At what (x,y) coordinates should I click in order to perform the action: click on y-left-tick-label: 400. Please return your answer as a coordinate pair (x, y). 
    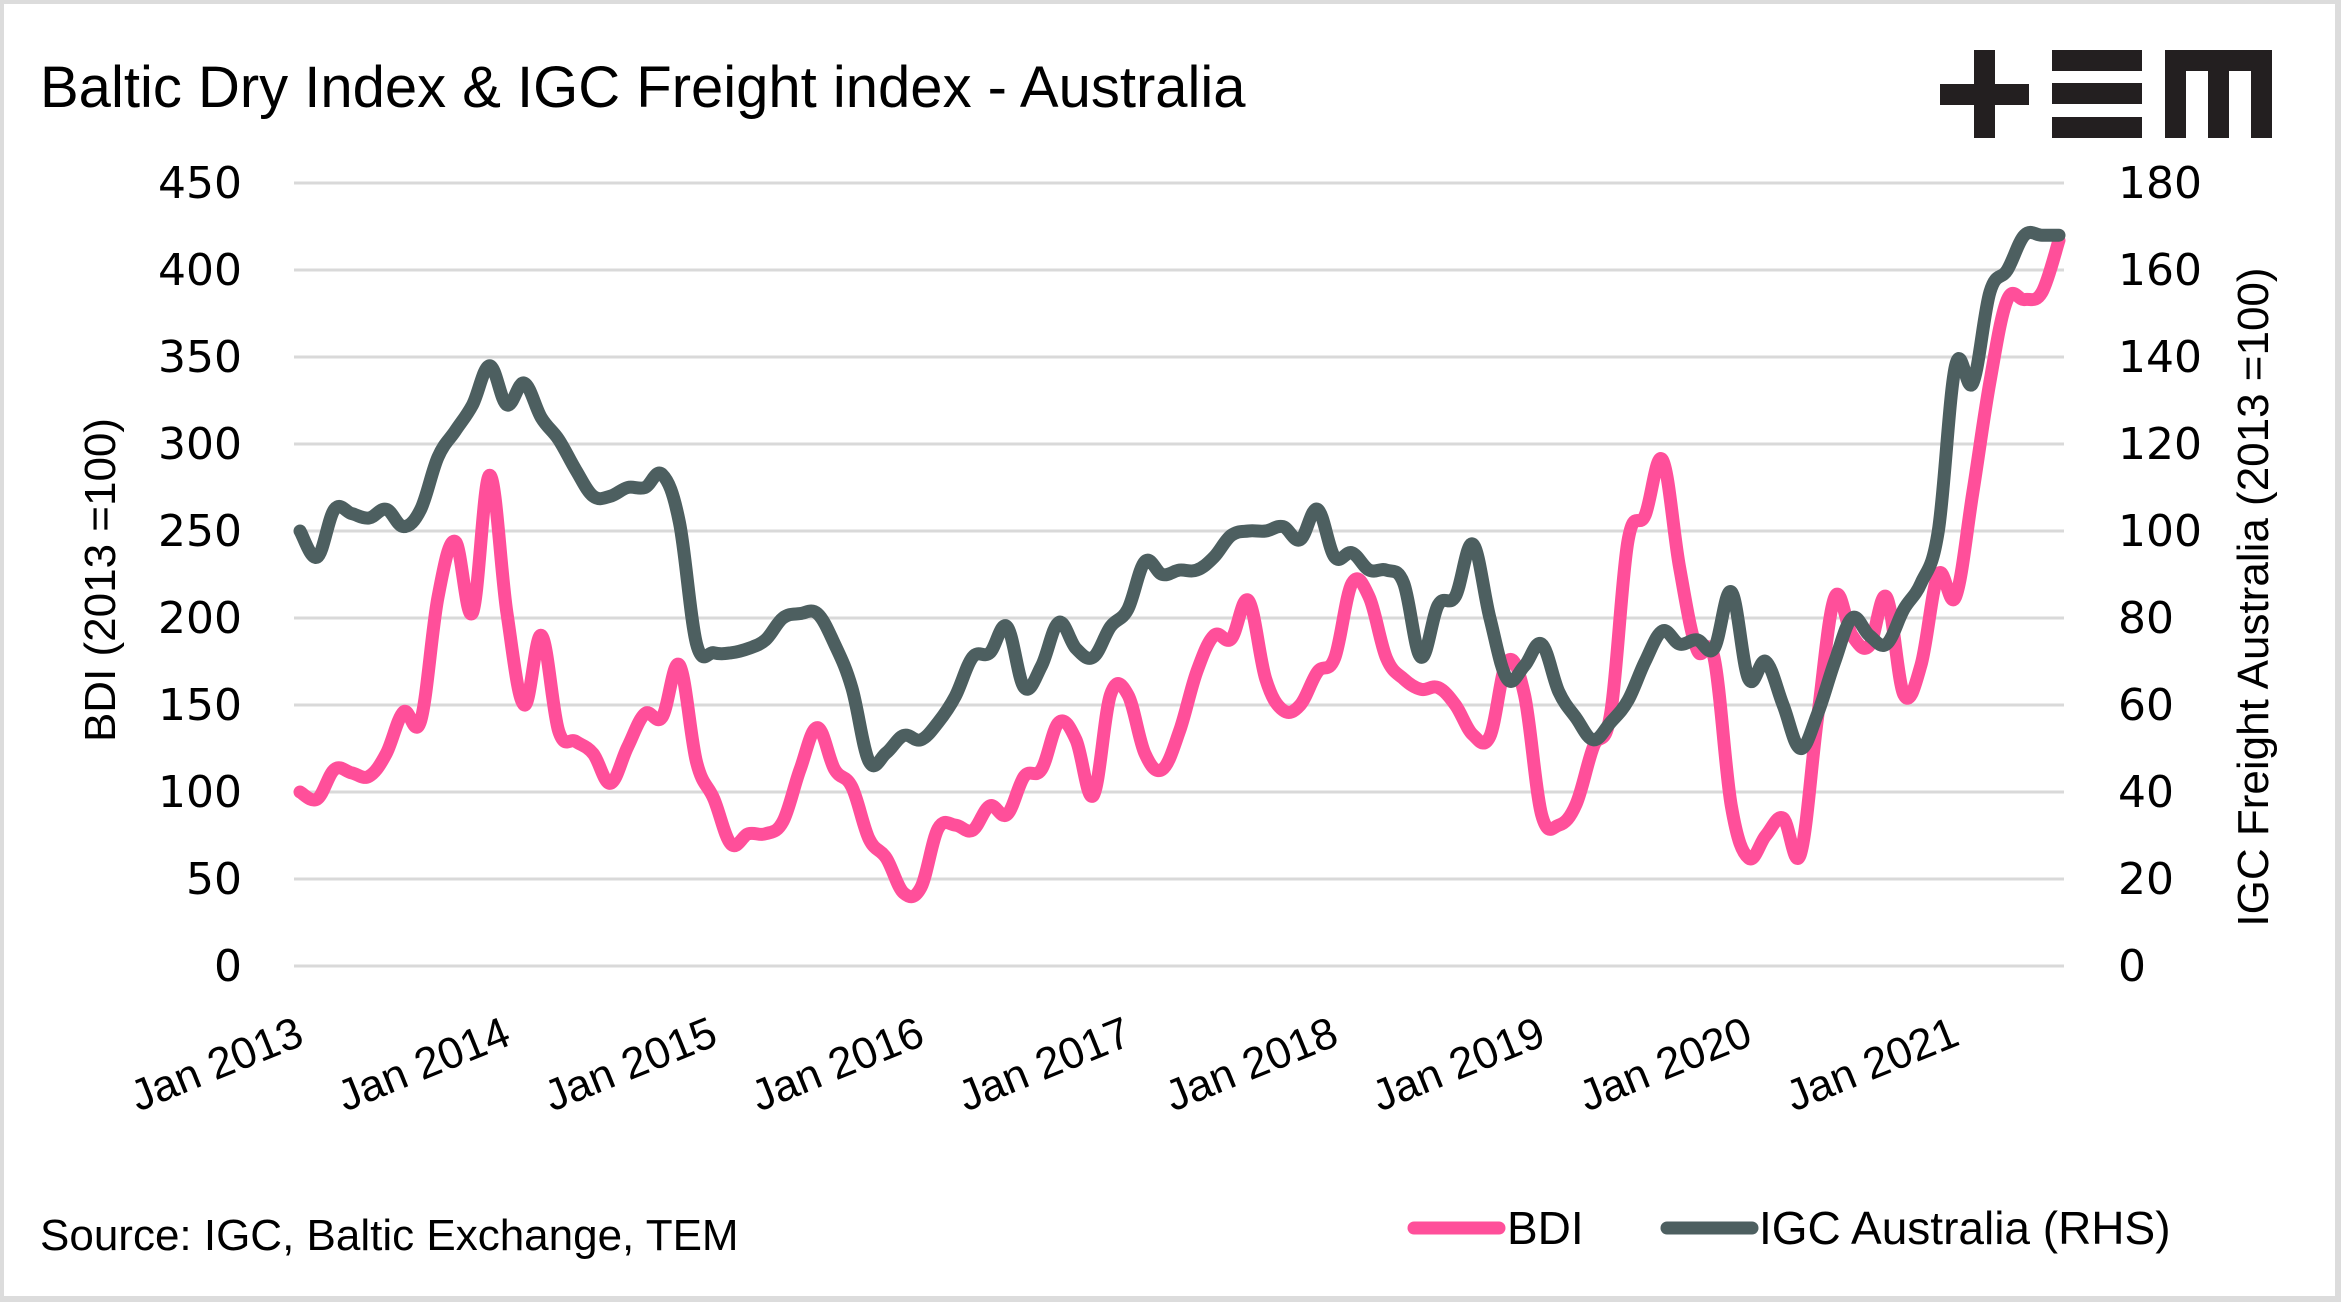
    Looking at the image, I should click on (200, 270).